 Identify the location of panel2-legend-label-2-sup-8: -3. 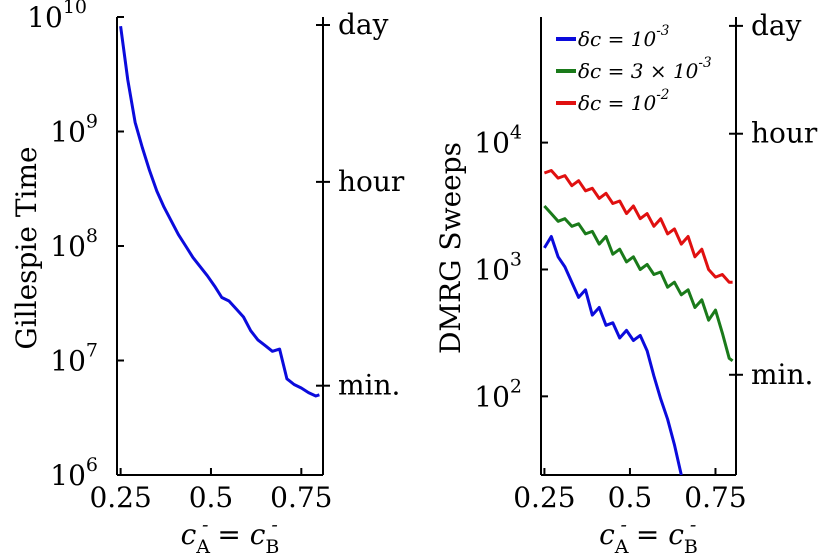
(704, 63).